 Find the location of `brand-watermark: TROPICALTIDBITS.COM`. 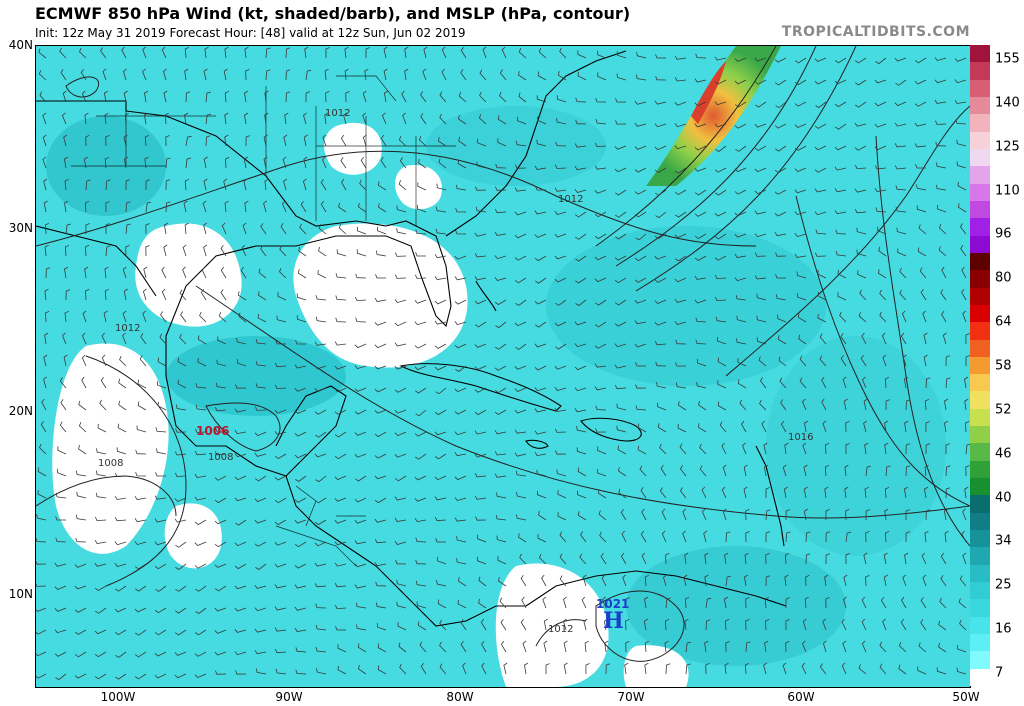

brand-watermark: TROPICALTIDBITS.COM is located at coordinates (875, 32).